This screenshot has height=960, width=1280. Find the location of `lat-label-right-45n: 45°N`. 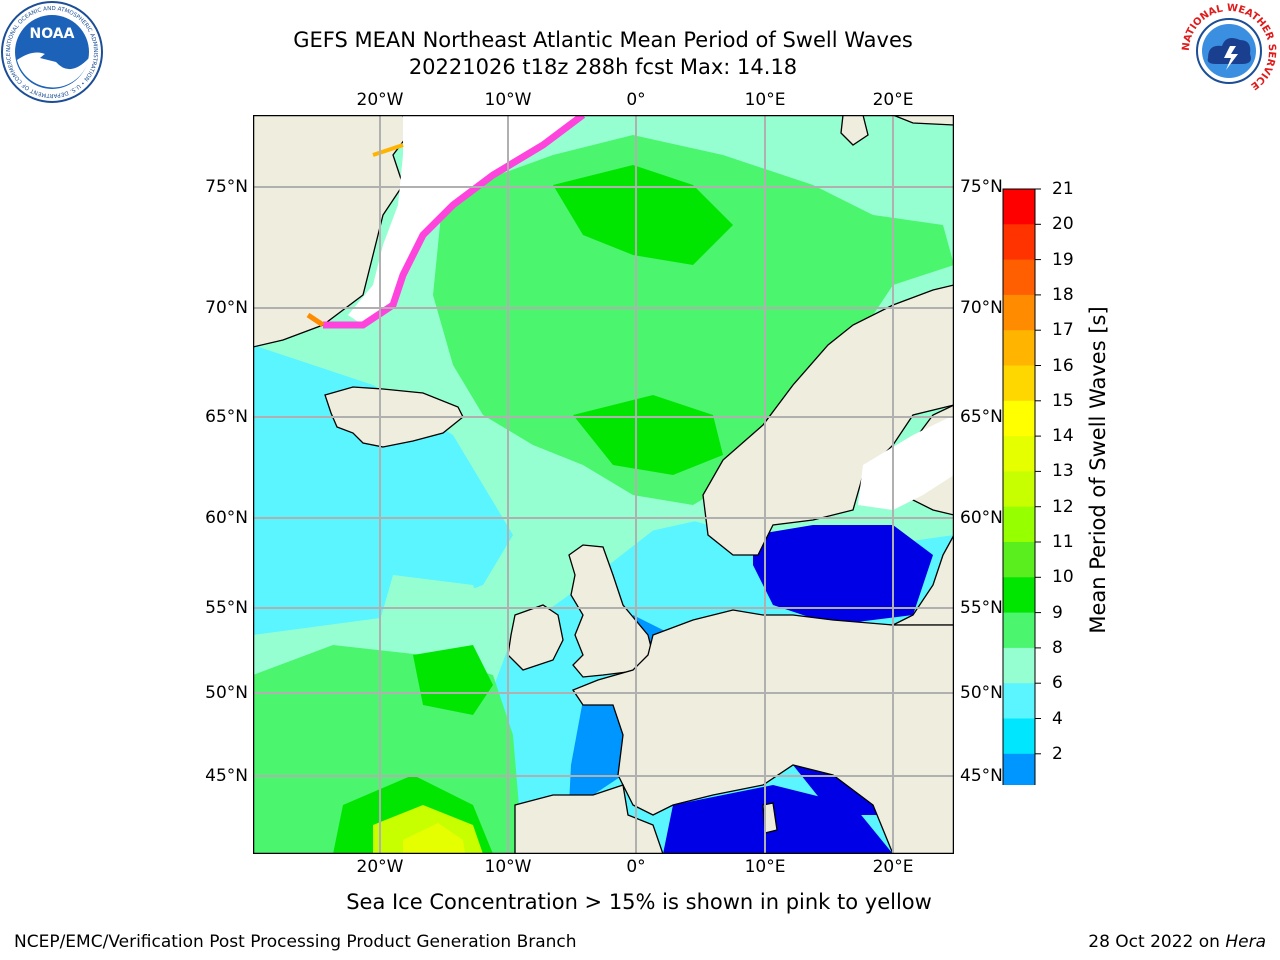

lat-label-right-45n: 45°N is located at coordinates (981, 776).